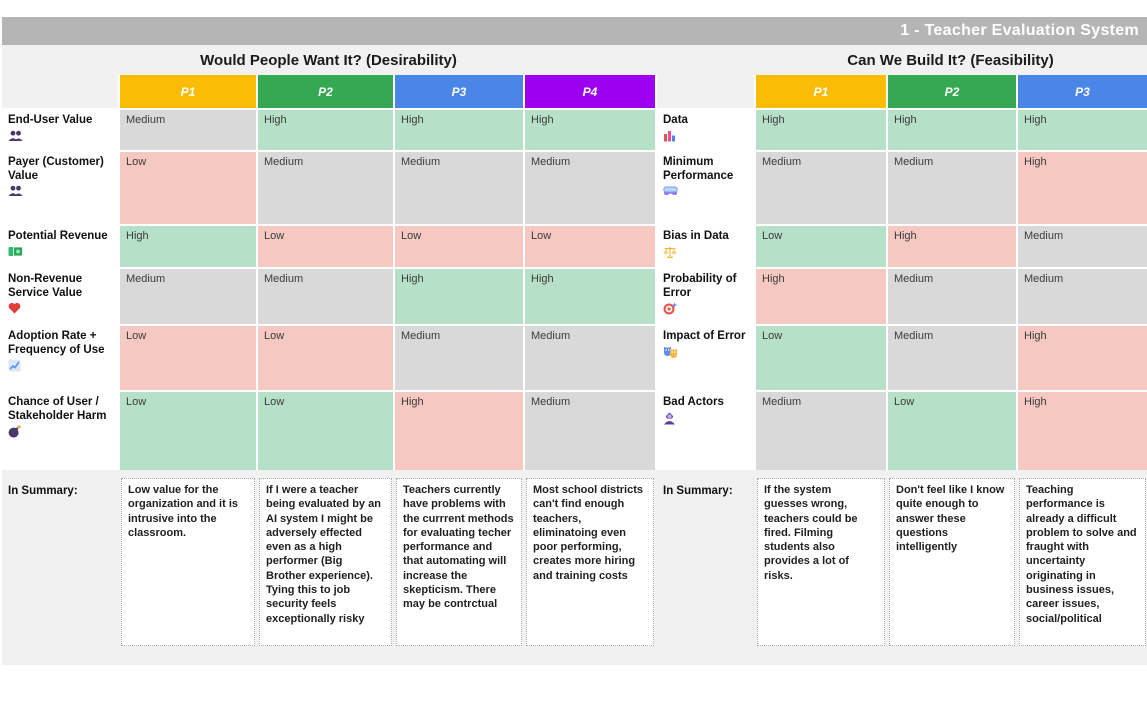  Describe the element at coordinates (459, 246) in the screenshot. I see `matrix-cell-desirability-r3-p3: Low` at that location.